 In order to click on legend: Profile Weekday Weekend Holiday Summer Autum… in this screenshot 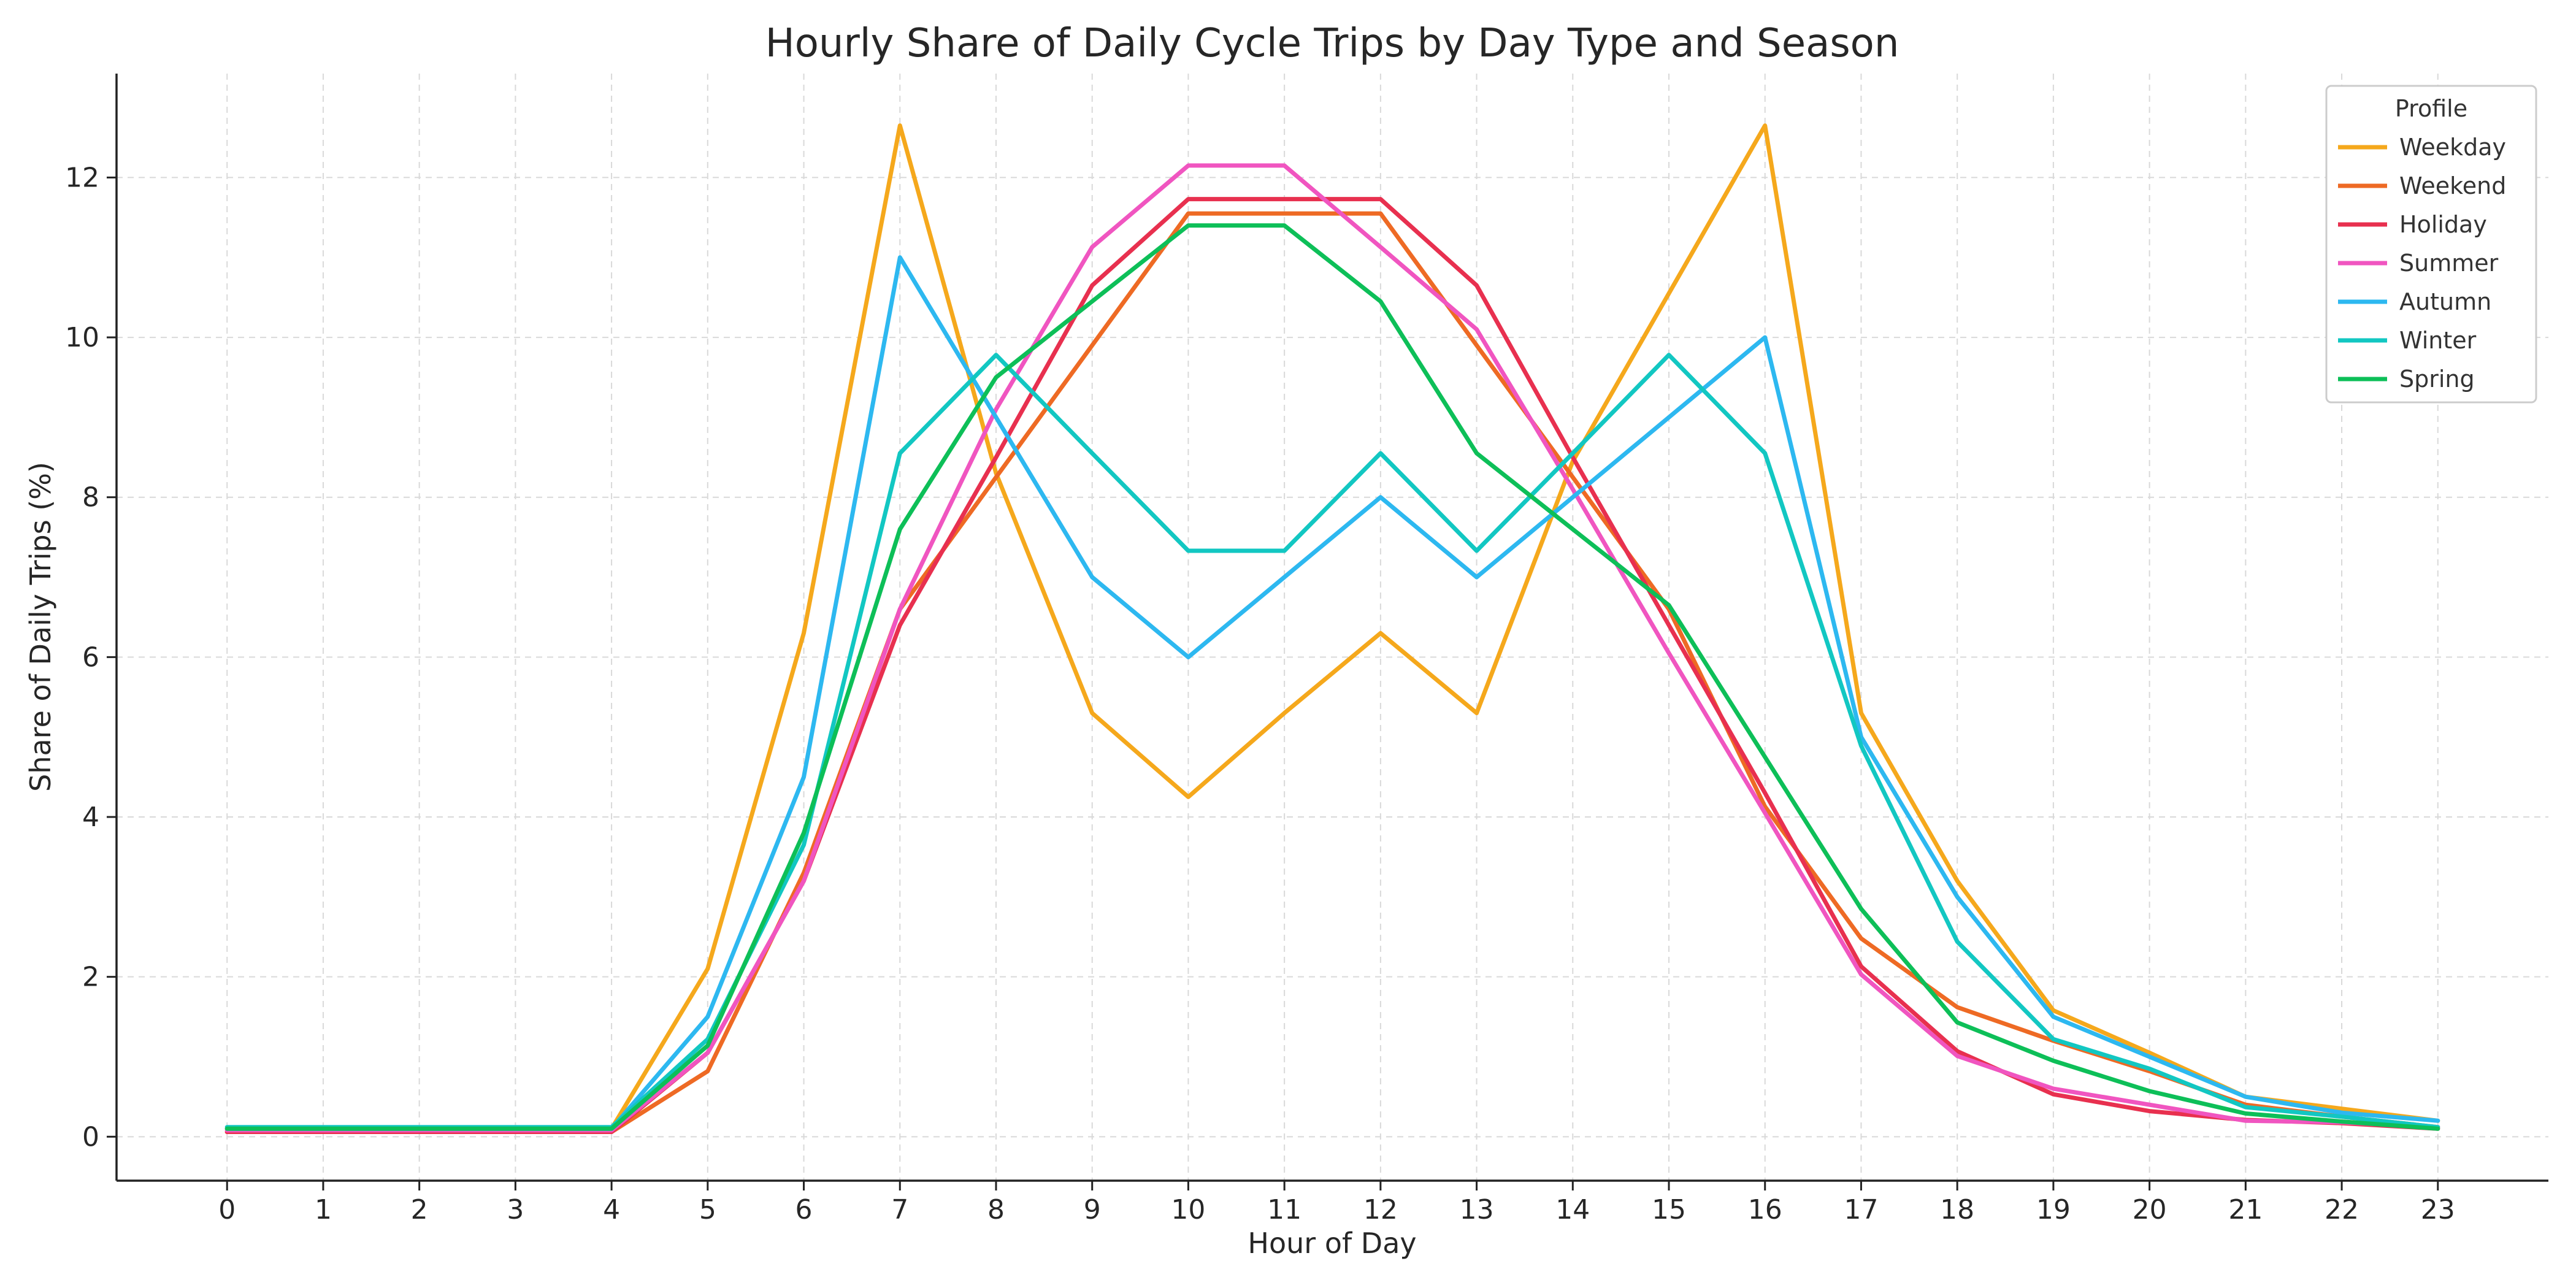, I will do `click(2431, 244)`.